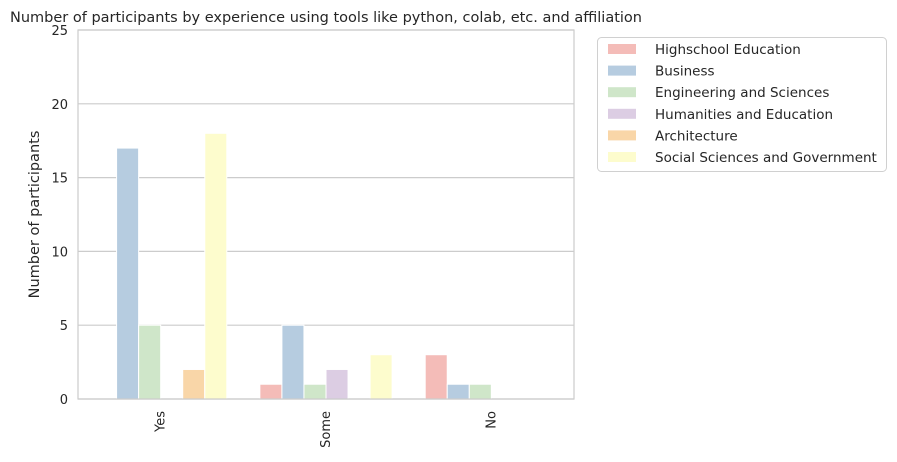 This screenshot has width=897, height=462. What do you see at coordinates (59, 216) in the screenshot?
I see `y-tick-labels: 0 5 10 15 20 25` at bounding box center [59, 216].